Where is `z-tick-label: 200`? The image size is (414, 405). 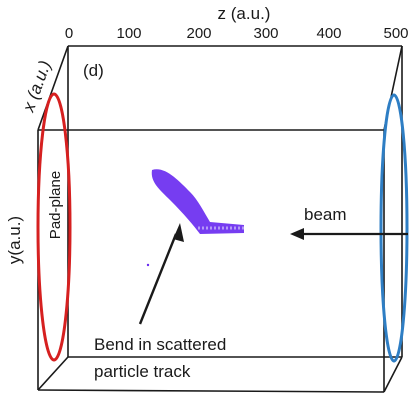 z-tick-label: 200 is located at coordinates (198, 33).